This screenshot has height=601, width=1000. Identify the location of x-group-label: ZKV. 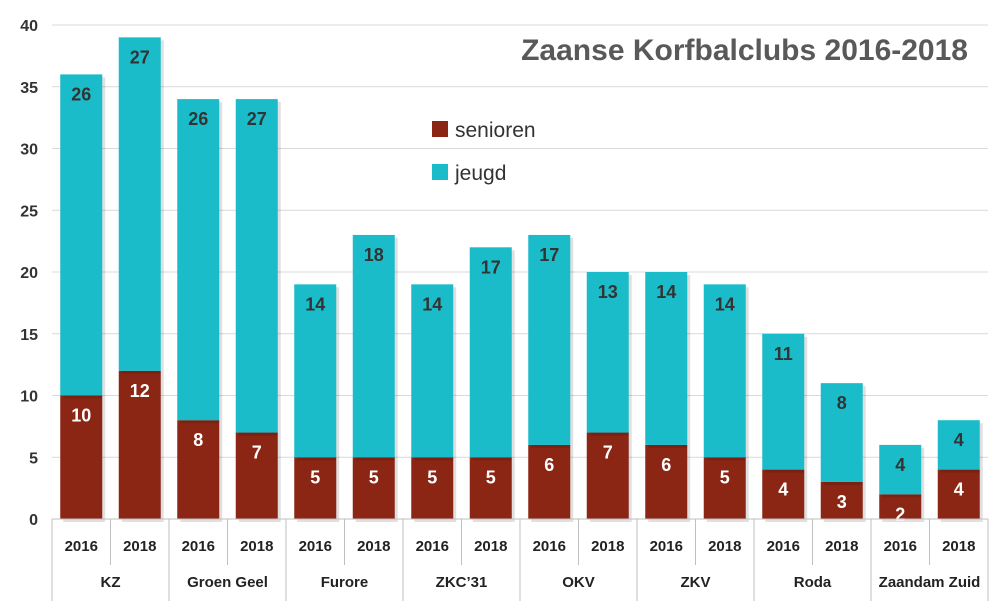
(696, 582).